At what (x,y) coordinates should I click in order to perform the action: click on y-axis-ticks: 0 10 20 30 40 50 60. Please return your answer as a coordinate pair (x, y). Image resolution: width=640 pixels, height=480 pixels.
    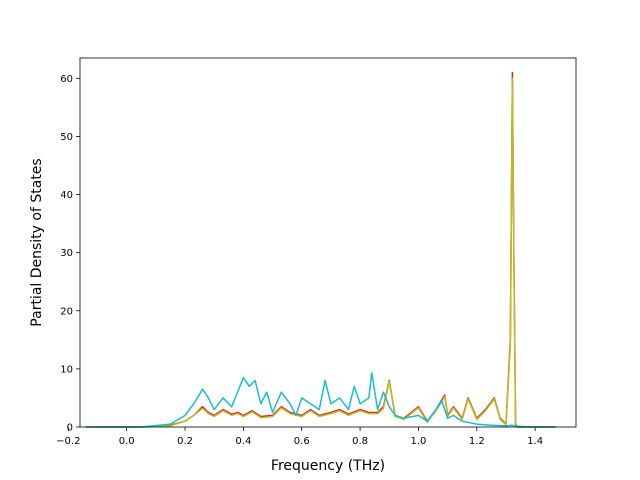
    Looking at the image, I should click on (70, 254).